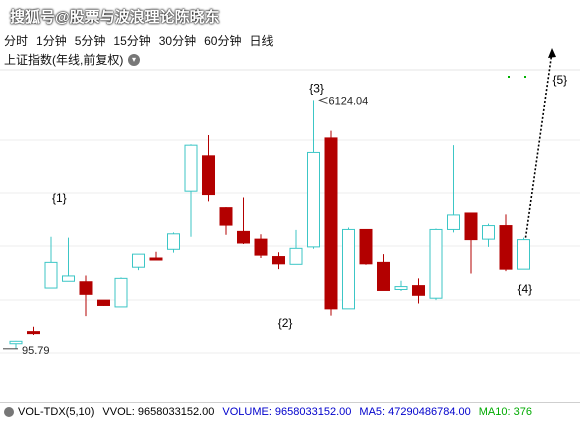  What do you see at coordinates (261, 41) in the screenshot?
I see `tab-daily: 日线` at bounding box center [261, 41].